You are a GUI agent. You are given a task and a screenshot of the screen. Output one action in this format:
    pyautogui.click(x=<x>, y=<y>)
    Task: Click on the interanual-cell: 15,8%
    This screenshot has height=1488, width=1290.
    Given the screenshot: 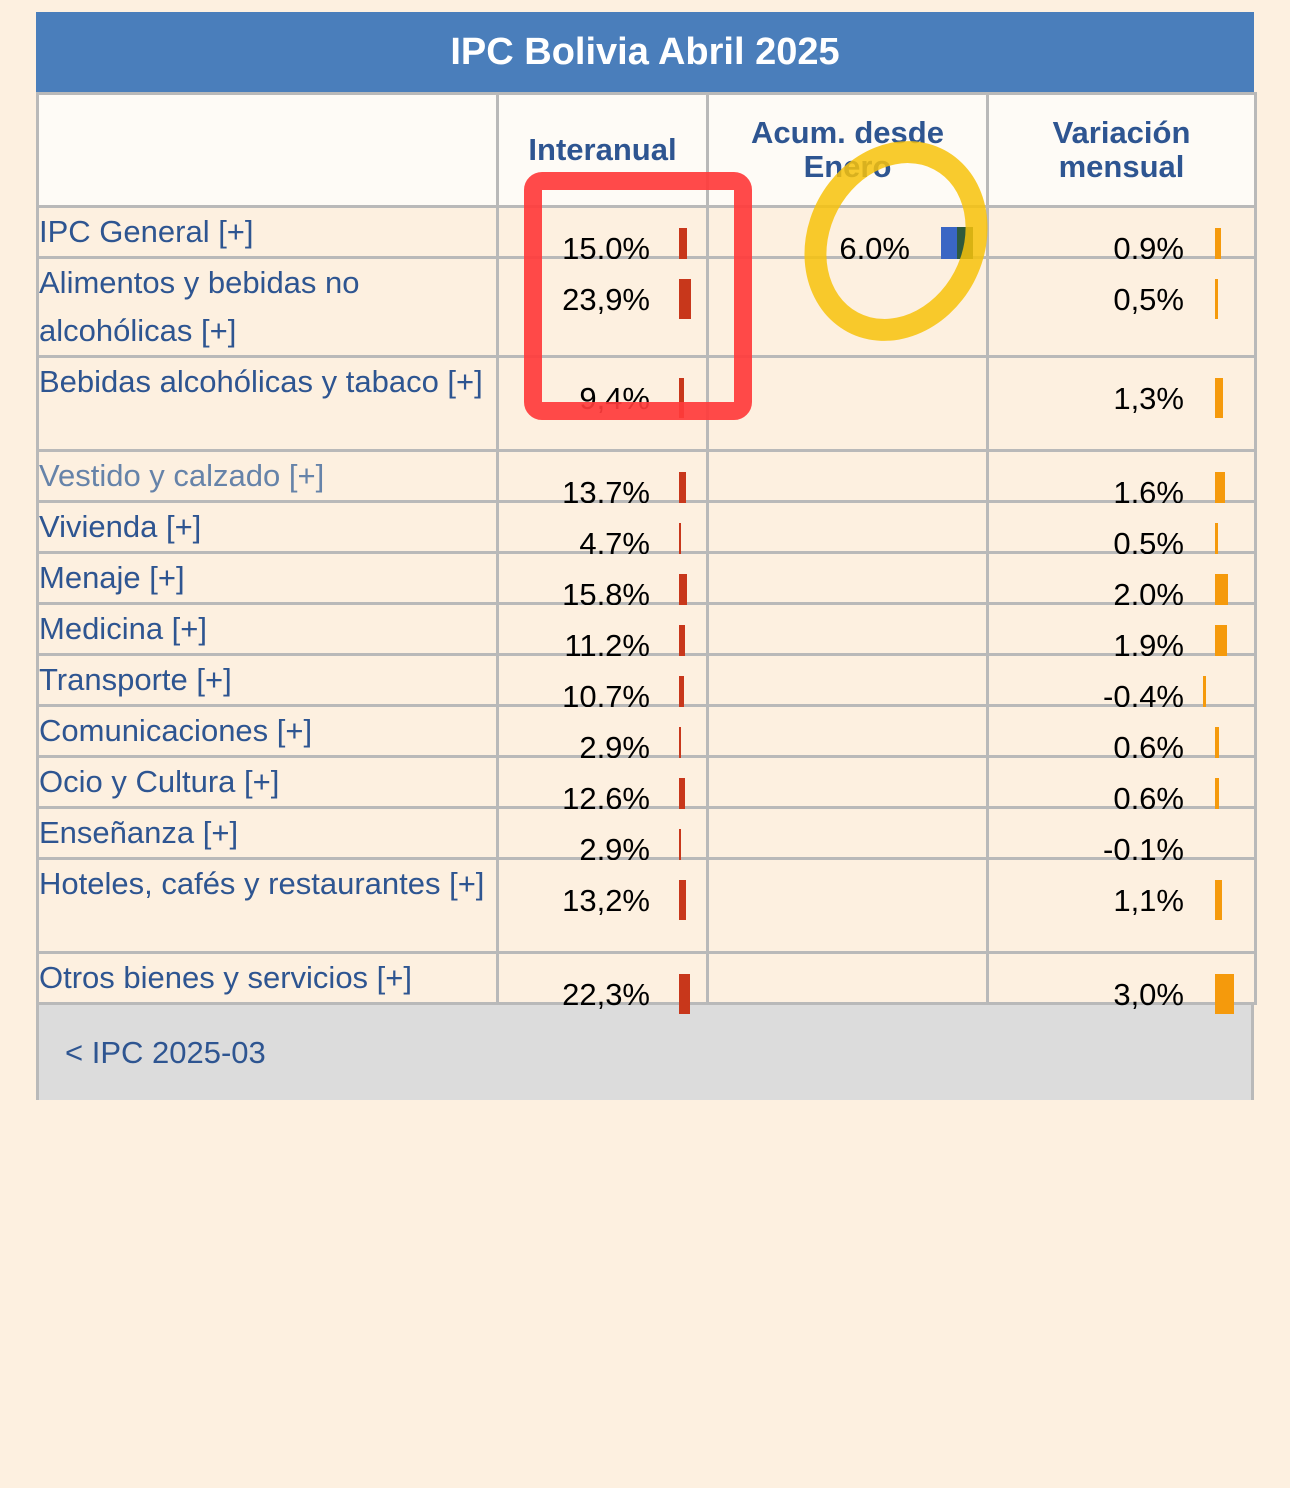 What is the action you would take?
    pyautogui.click(x=602, y=582)
    